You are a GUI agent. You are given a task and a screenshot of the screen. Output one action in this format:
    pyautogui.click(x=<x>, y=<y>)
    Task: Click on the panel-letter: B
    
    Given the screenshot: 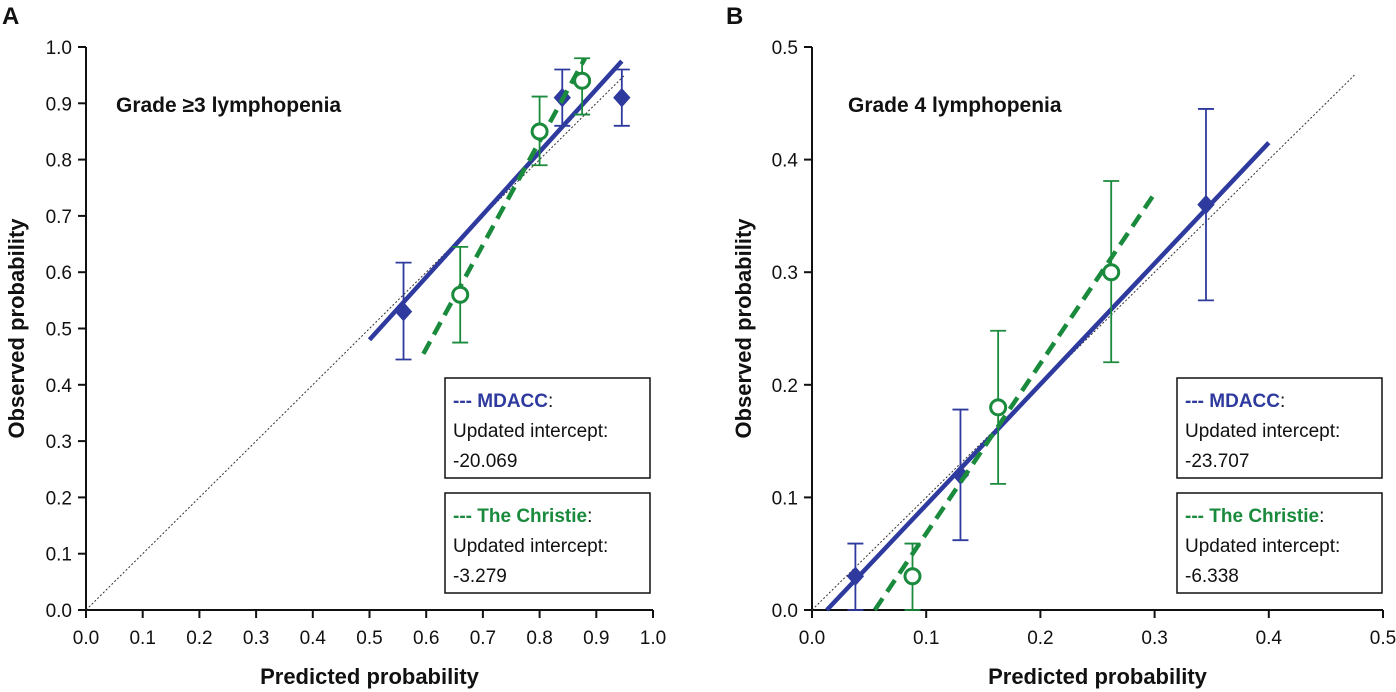 What is the action you would take?
    pyautogui.click(x=734, y=16)
    